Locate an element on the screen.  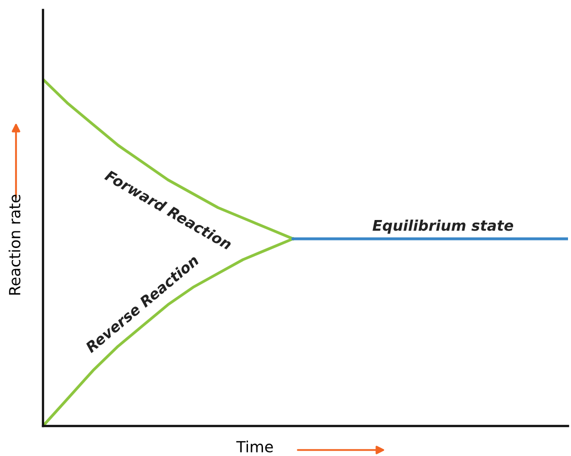
x-axis-title: Time is located at coordinates (254, 446).